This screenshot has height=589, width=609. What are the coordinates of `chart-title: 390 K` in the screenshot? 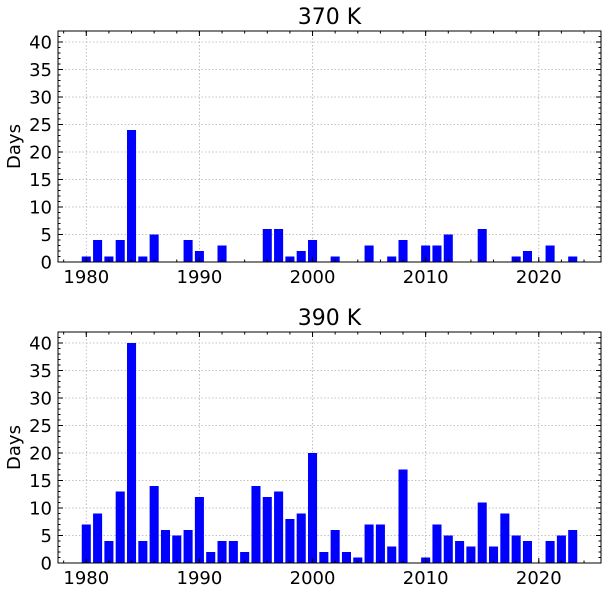 It's located at (330, 318).